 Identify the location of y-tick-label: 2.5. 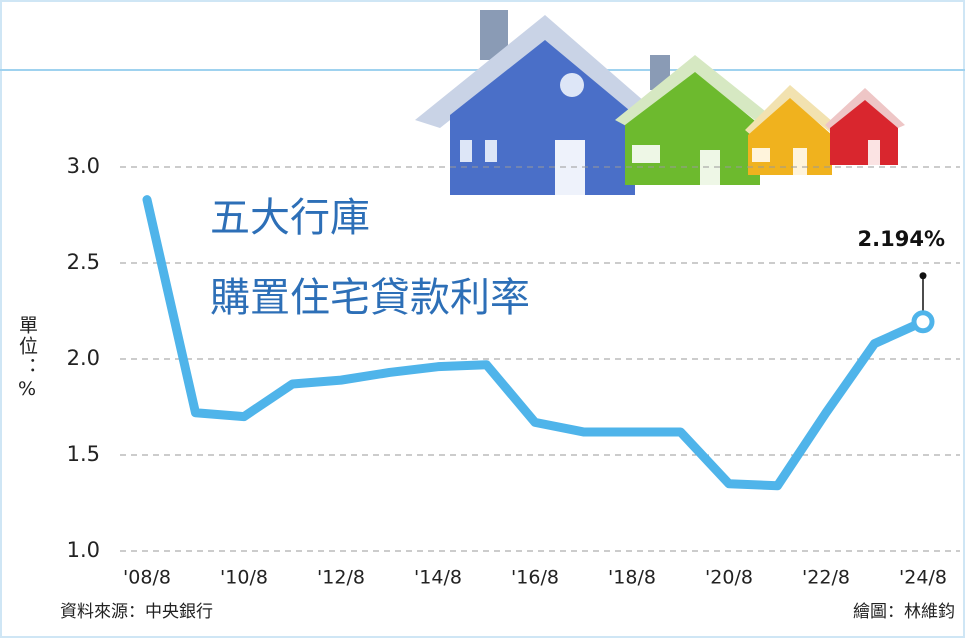
(83, 262).